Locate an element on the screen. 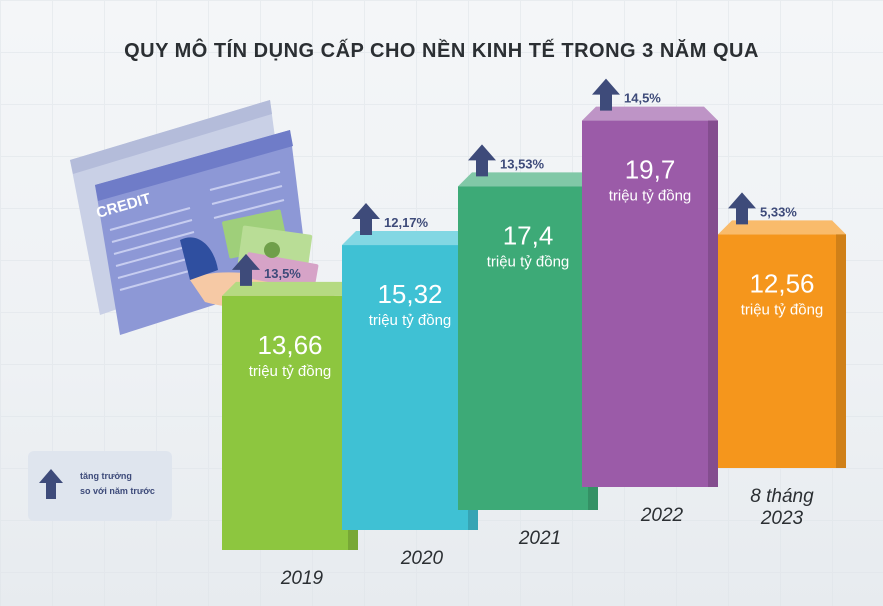 The width and height of the screenshot is (883, 606). up-arrow-icon is located at coordinates (51, 484).